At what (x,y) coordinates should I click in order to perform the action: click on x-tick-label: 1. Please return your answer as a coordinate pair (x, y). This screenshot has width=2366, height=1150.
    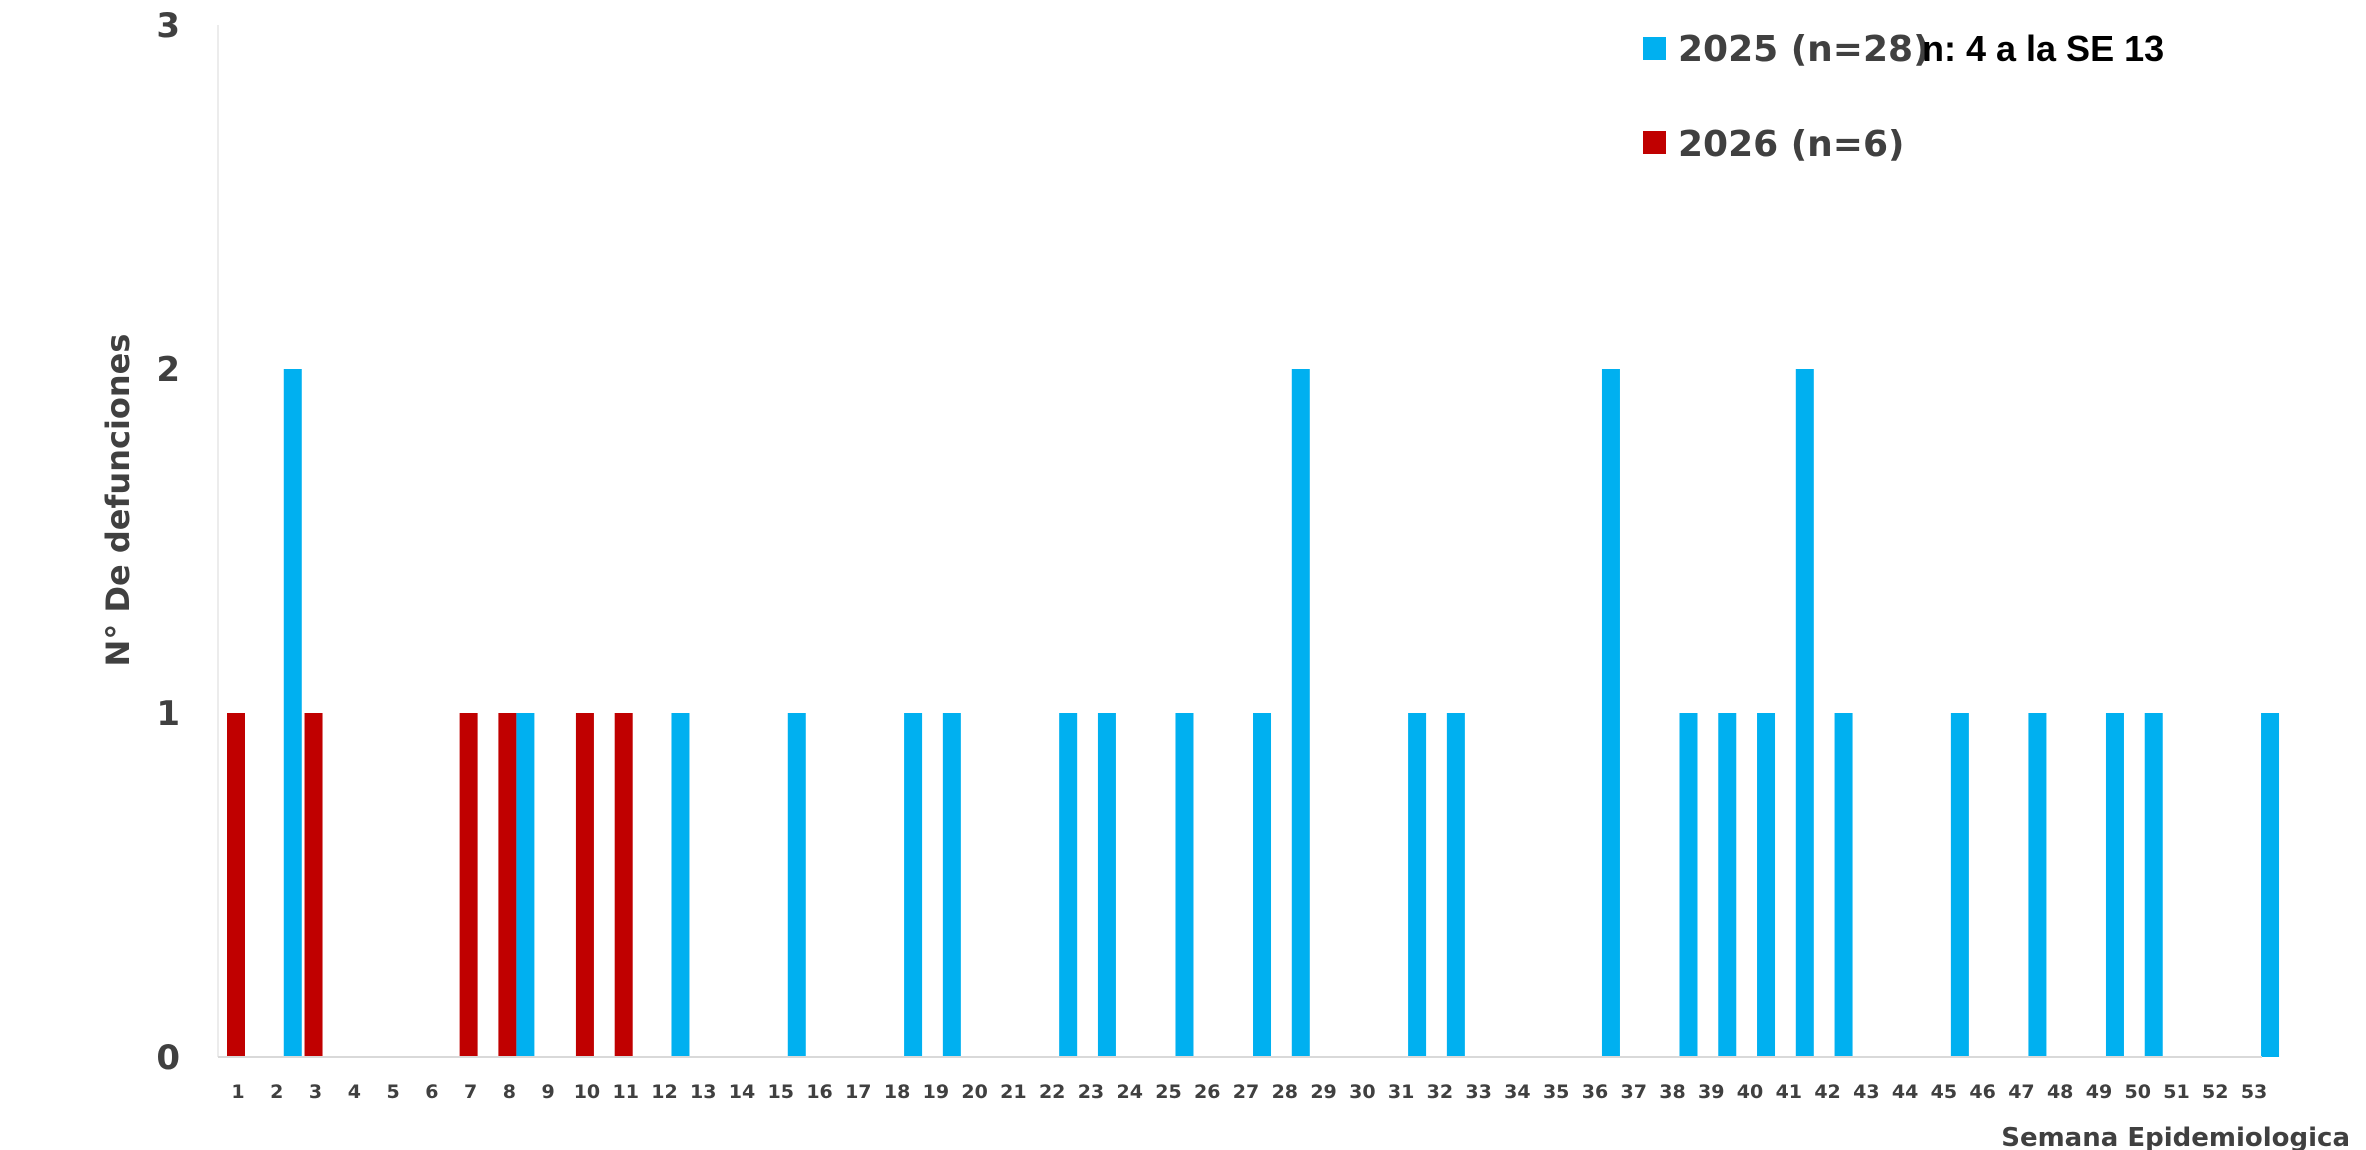
    Looking at the image, I should click on (237, 1092).